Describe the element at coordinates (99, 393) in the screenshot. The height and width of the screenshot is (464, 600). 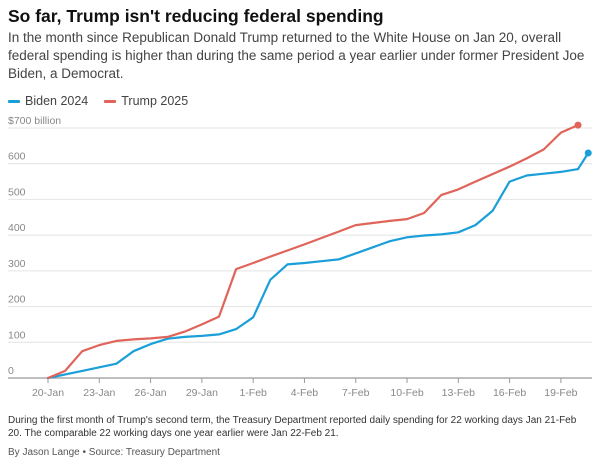
I see `x-tick-label-23-Jan: 23-Jan` at that location.